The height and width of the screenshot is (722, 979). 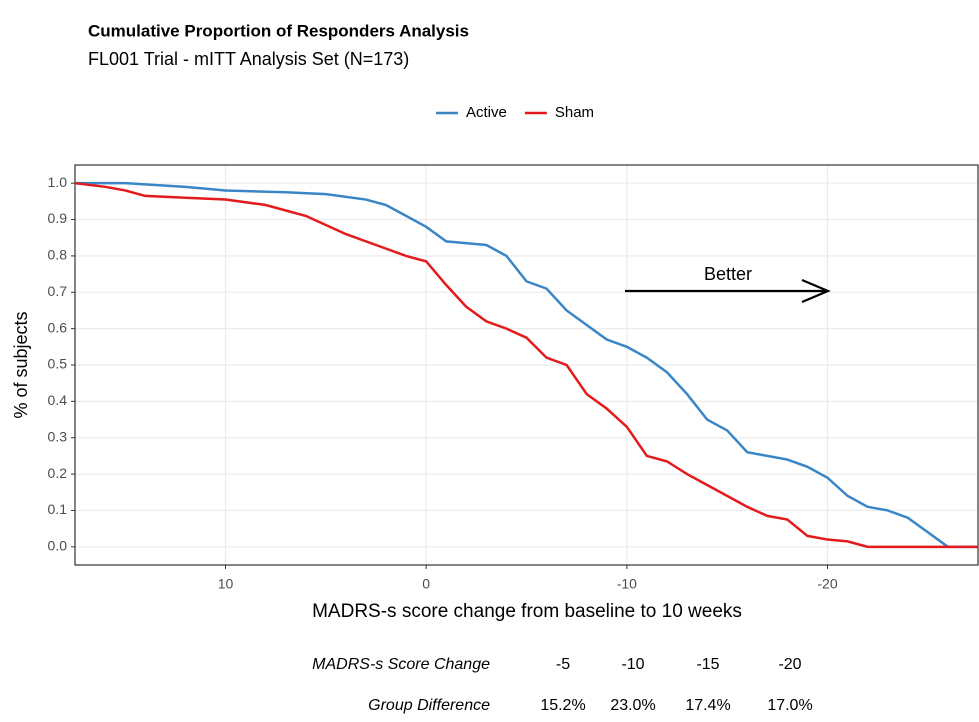 I want to click on y-tick-label: 0.4, so click(x=58, y=400).